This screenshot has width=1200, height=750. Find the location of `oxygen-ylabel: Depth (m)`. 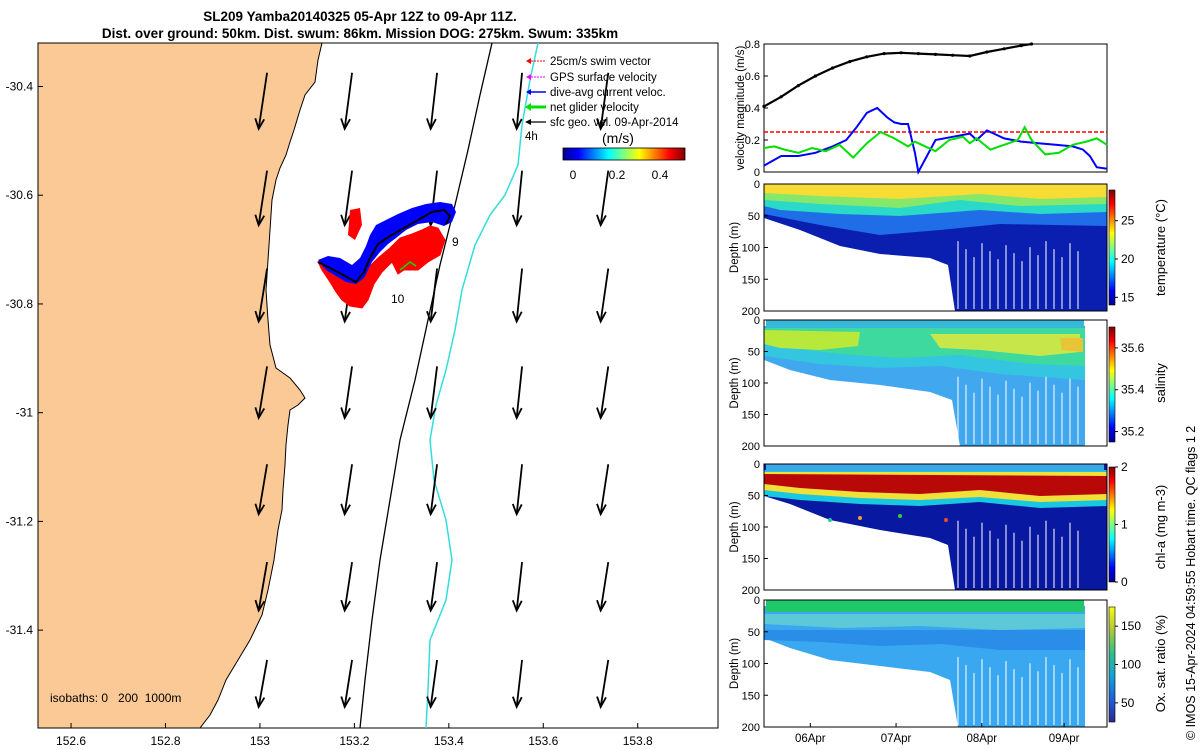

oxygen-ylabel: Depth (m) is located at coordinates (735, 663).